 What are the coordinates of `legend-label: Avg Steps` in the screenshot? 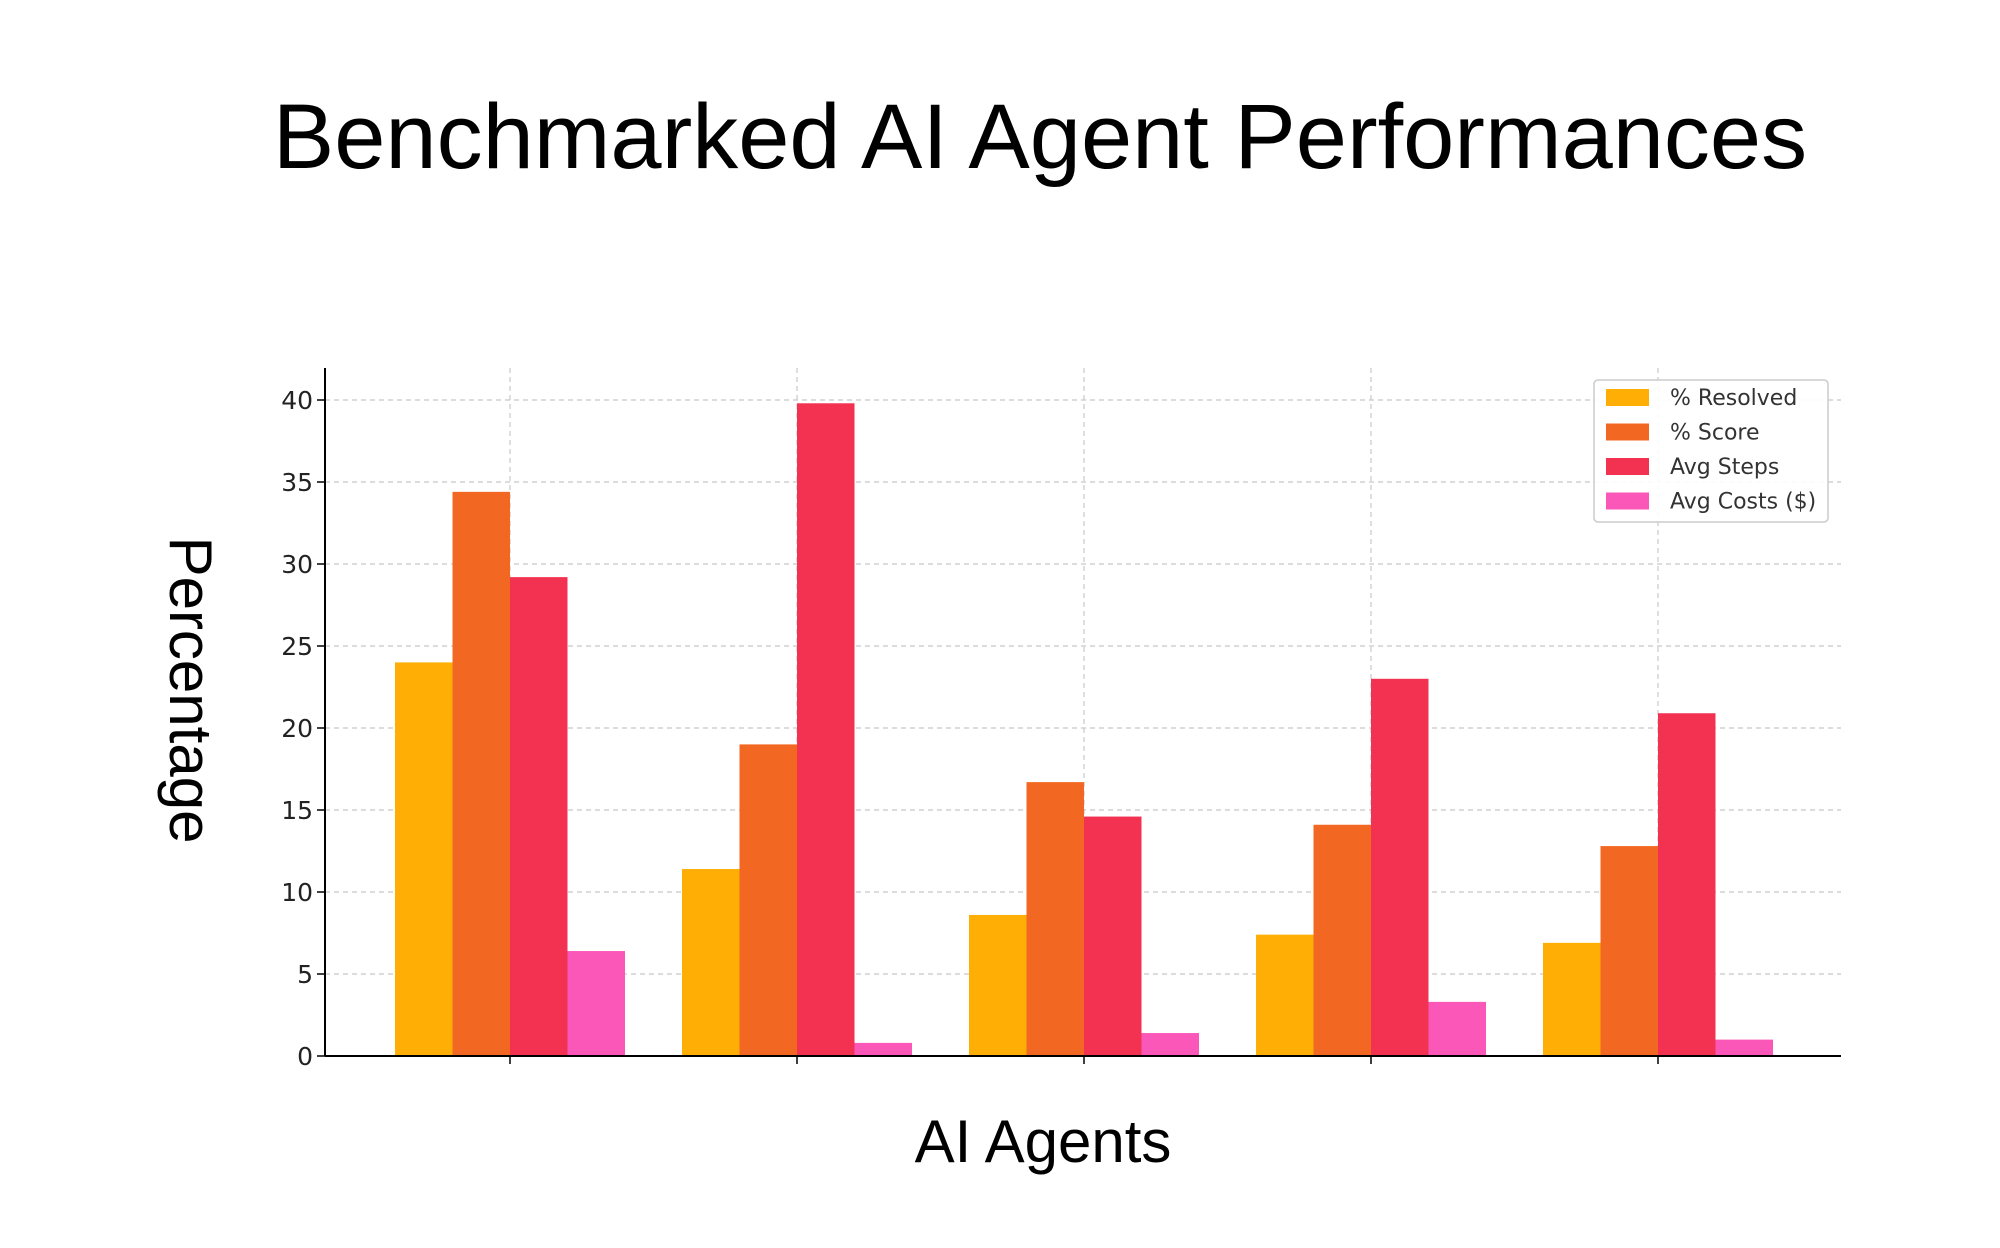 It's located at (1724, 467).